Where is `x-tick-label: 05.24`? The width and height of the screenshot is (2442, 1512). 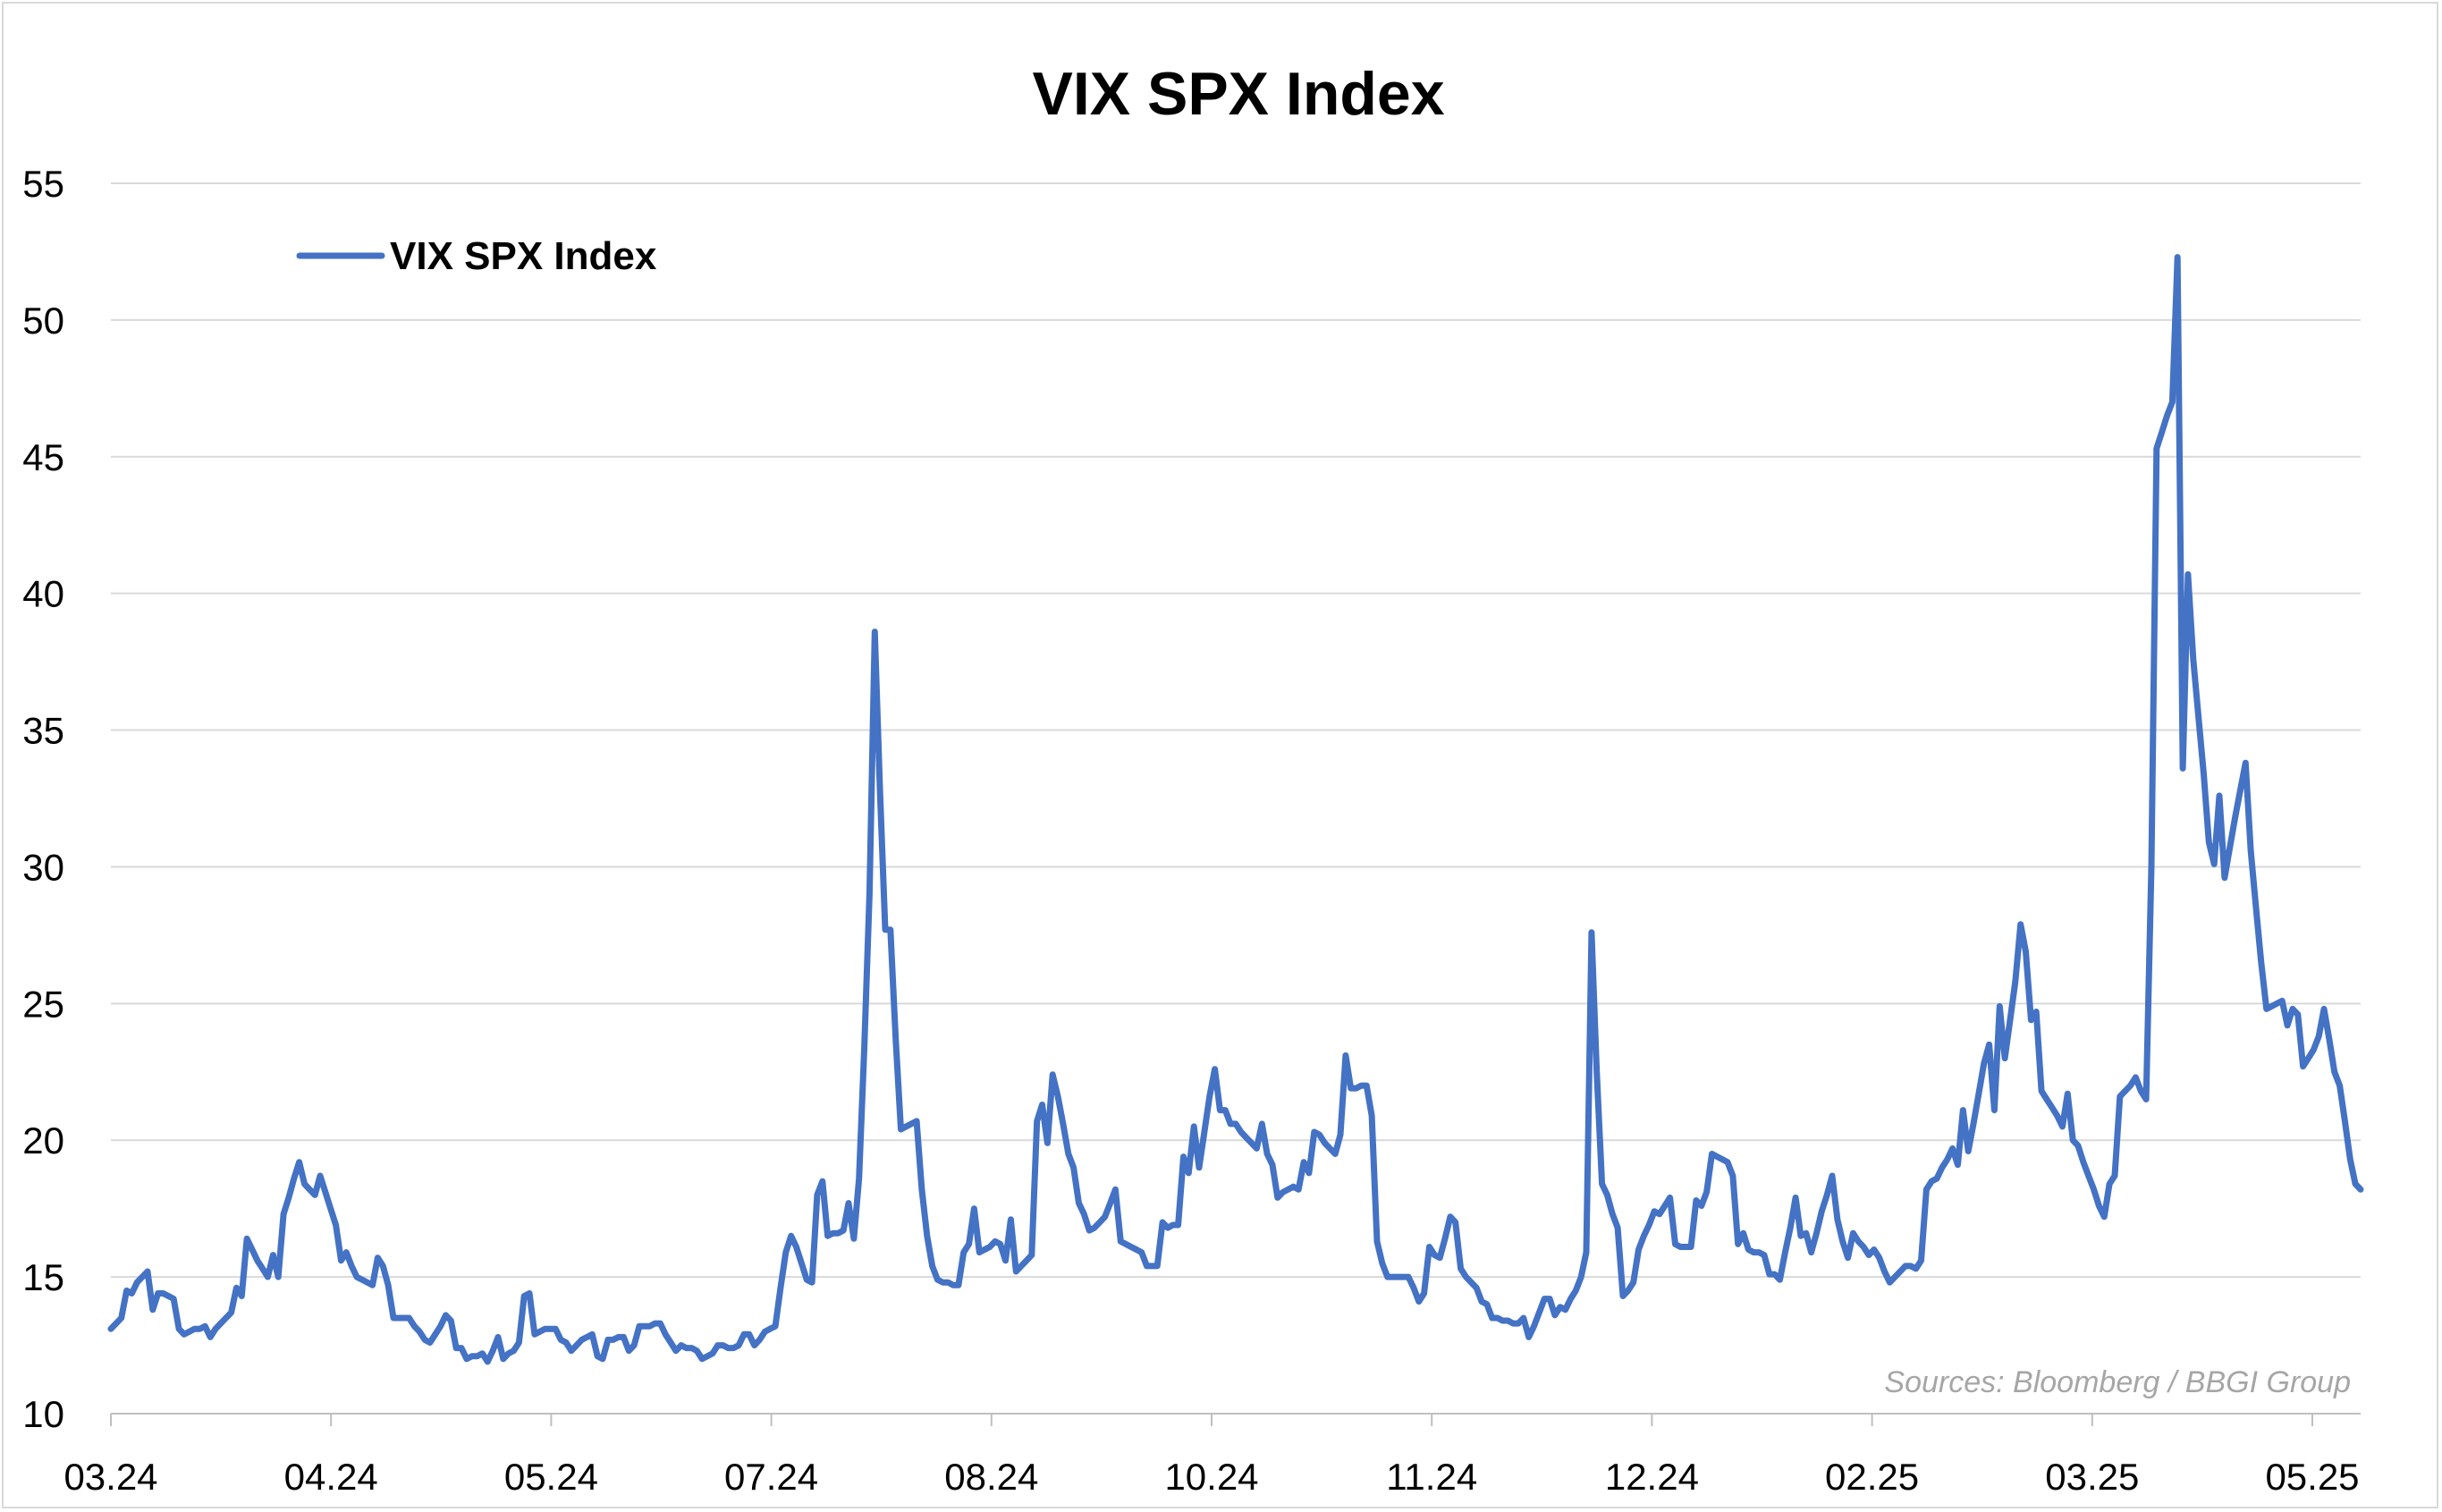 x-tick-label: 05.24 is located at coordinates (551, 1477).